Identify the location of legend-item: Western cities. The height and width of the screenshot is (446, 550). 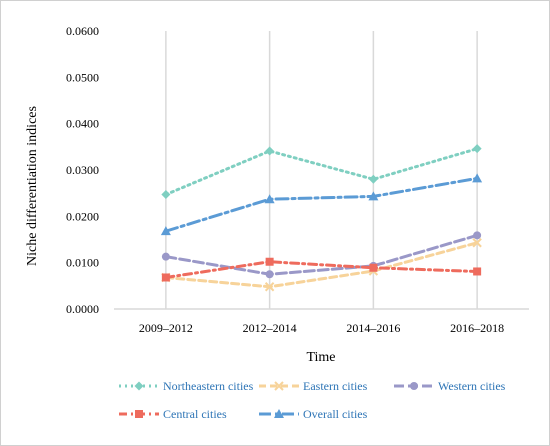
(450, 386).